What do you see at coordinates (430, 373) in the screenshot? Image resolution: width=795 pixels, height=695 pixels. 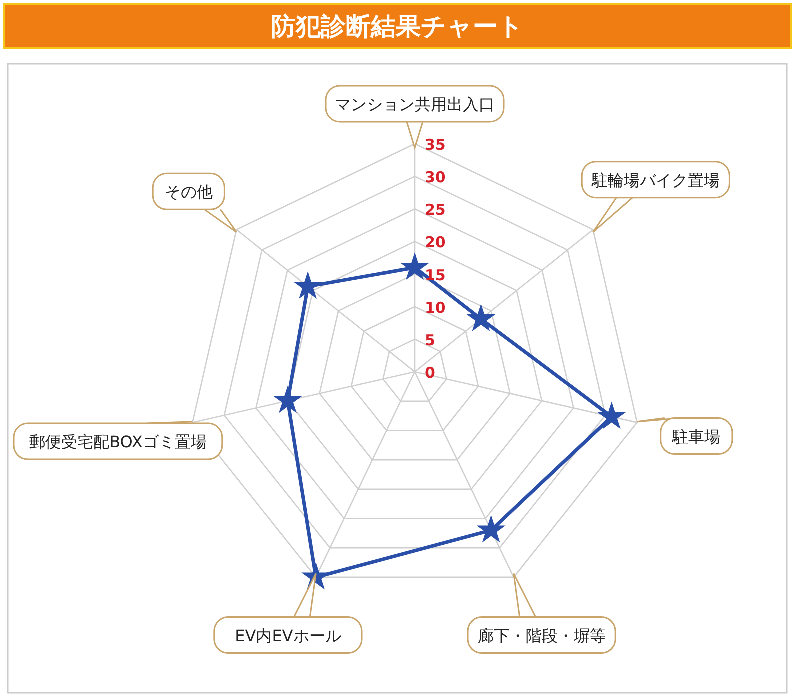 I see `y-tick-label: 0` at bounding box center [430, 373].